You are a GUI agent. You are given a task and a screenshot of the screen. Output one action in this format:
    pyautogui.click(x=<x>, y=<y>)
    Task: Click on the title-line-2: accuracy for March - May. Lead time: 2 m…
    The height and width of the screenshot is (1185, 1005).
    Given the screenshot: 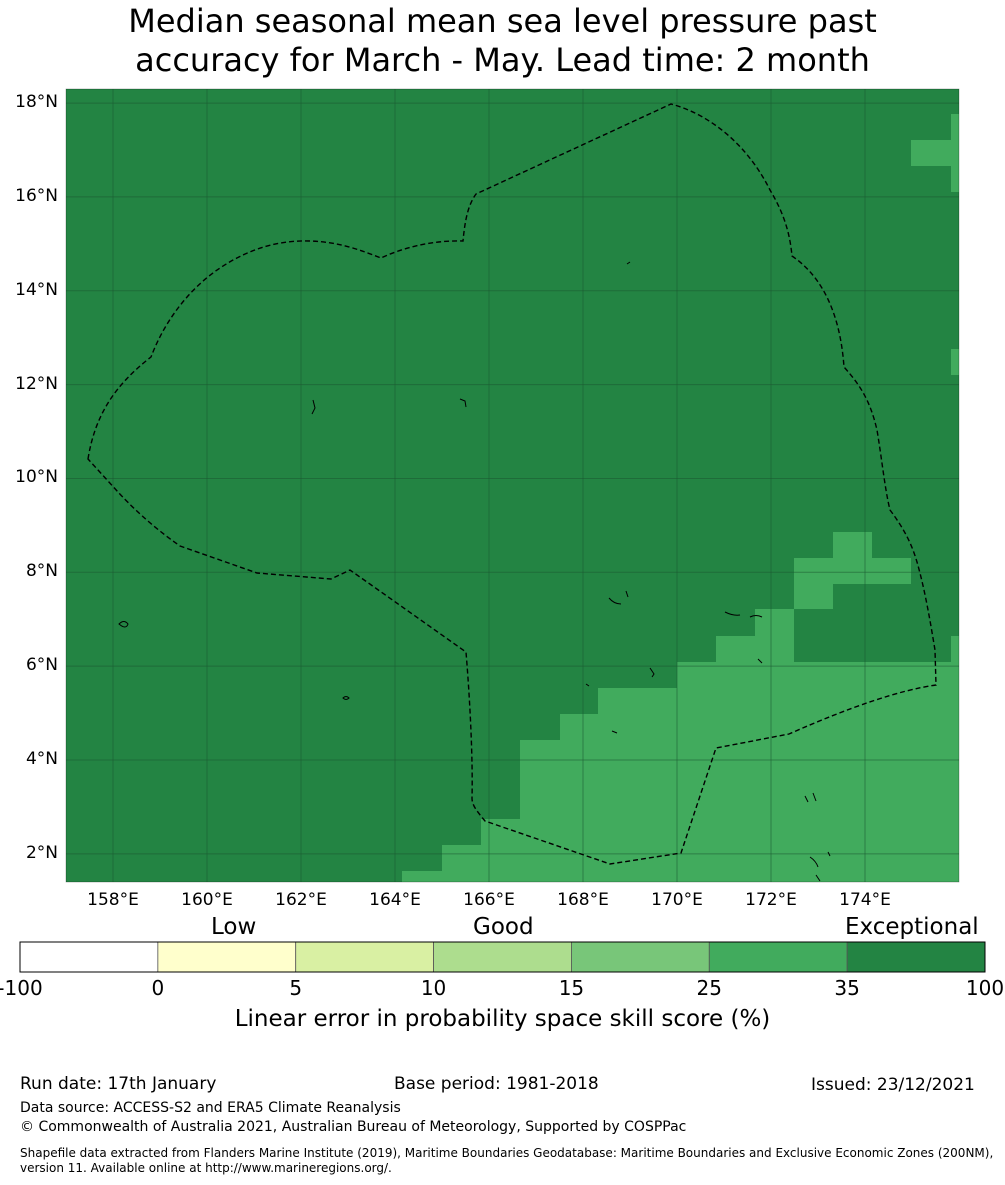 What is the action you would take?
    pyautogui.click(x=502, y=60)
    